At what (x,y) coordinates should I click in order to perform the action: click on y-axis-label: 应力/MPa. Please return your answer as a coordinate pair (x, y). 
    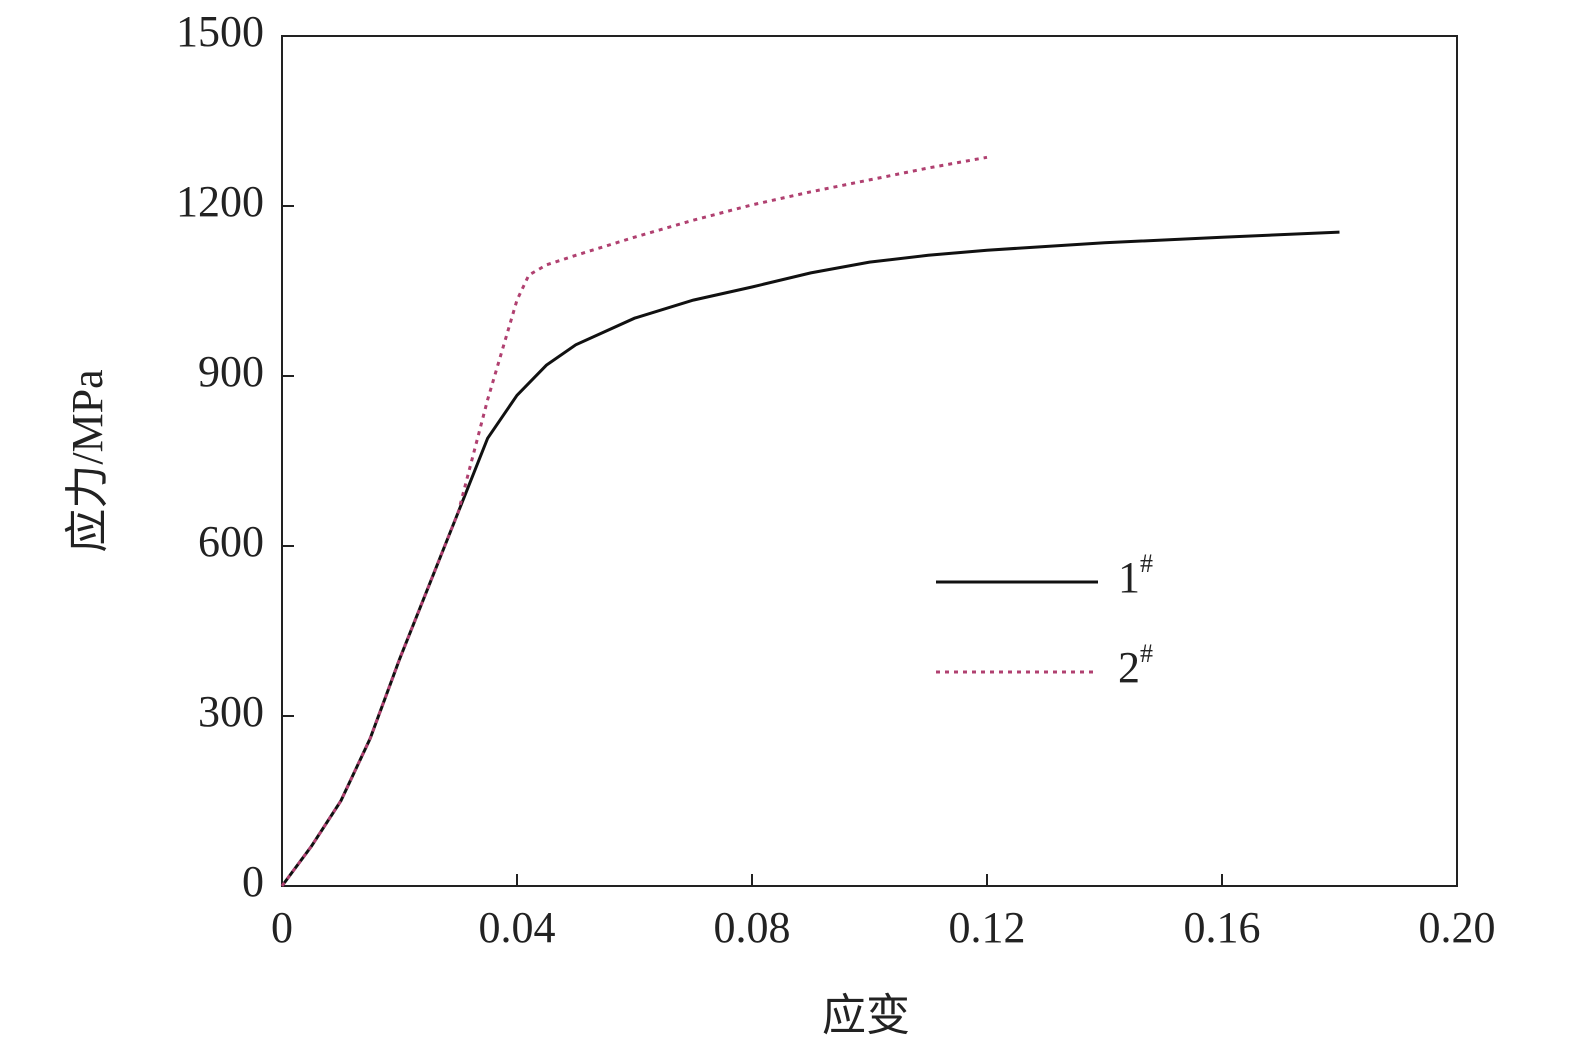
    Looking at the image, I should click on (87, 460).